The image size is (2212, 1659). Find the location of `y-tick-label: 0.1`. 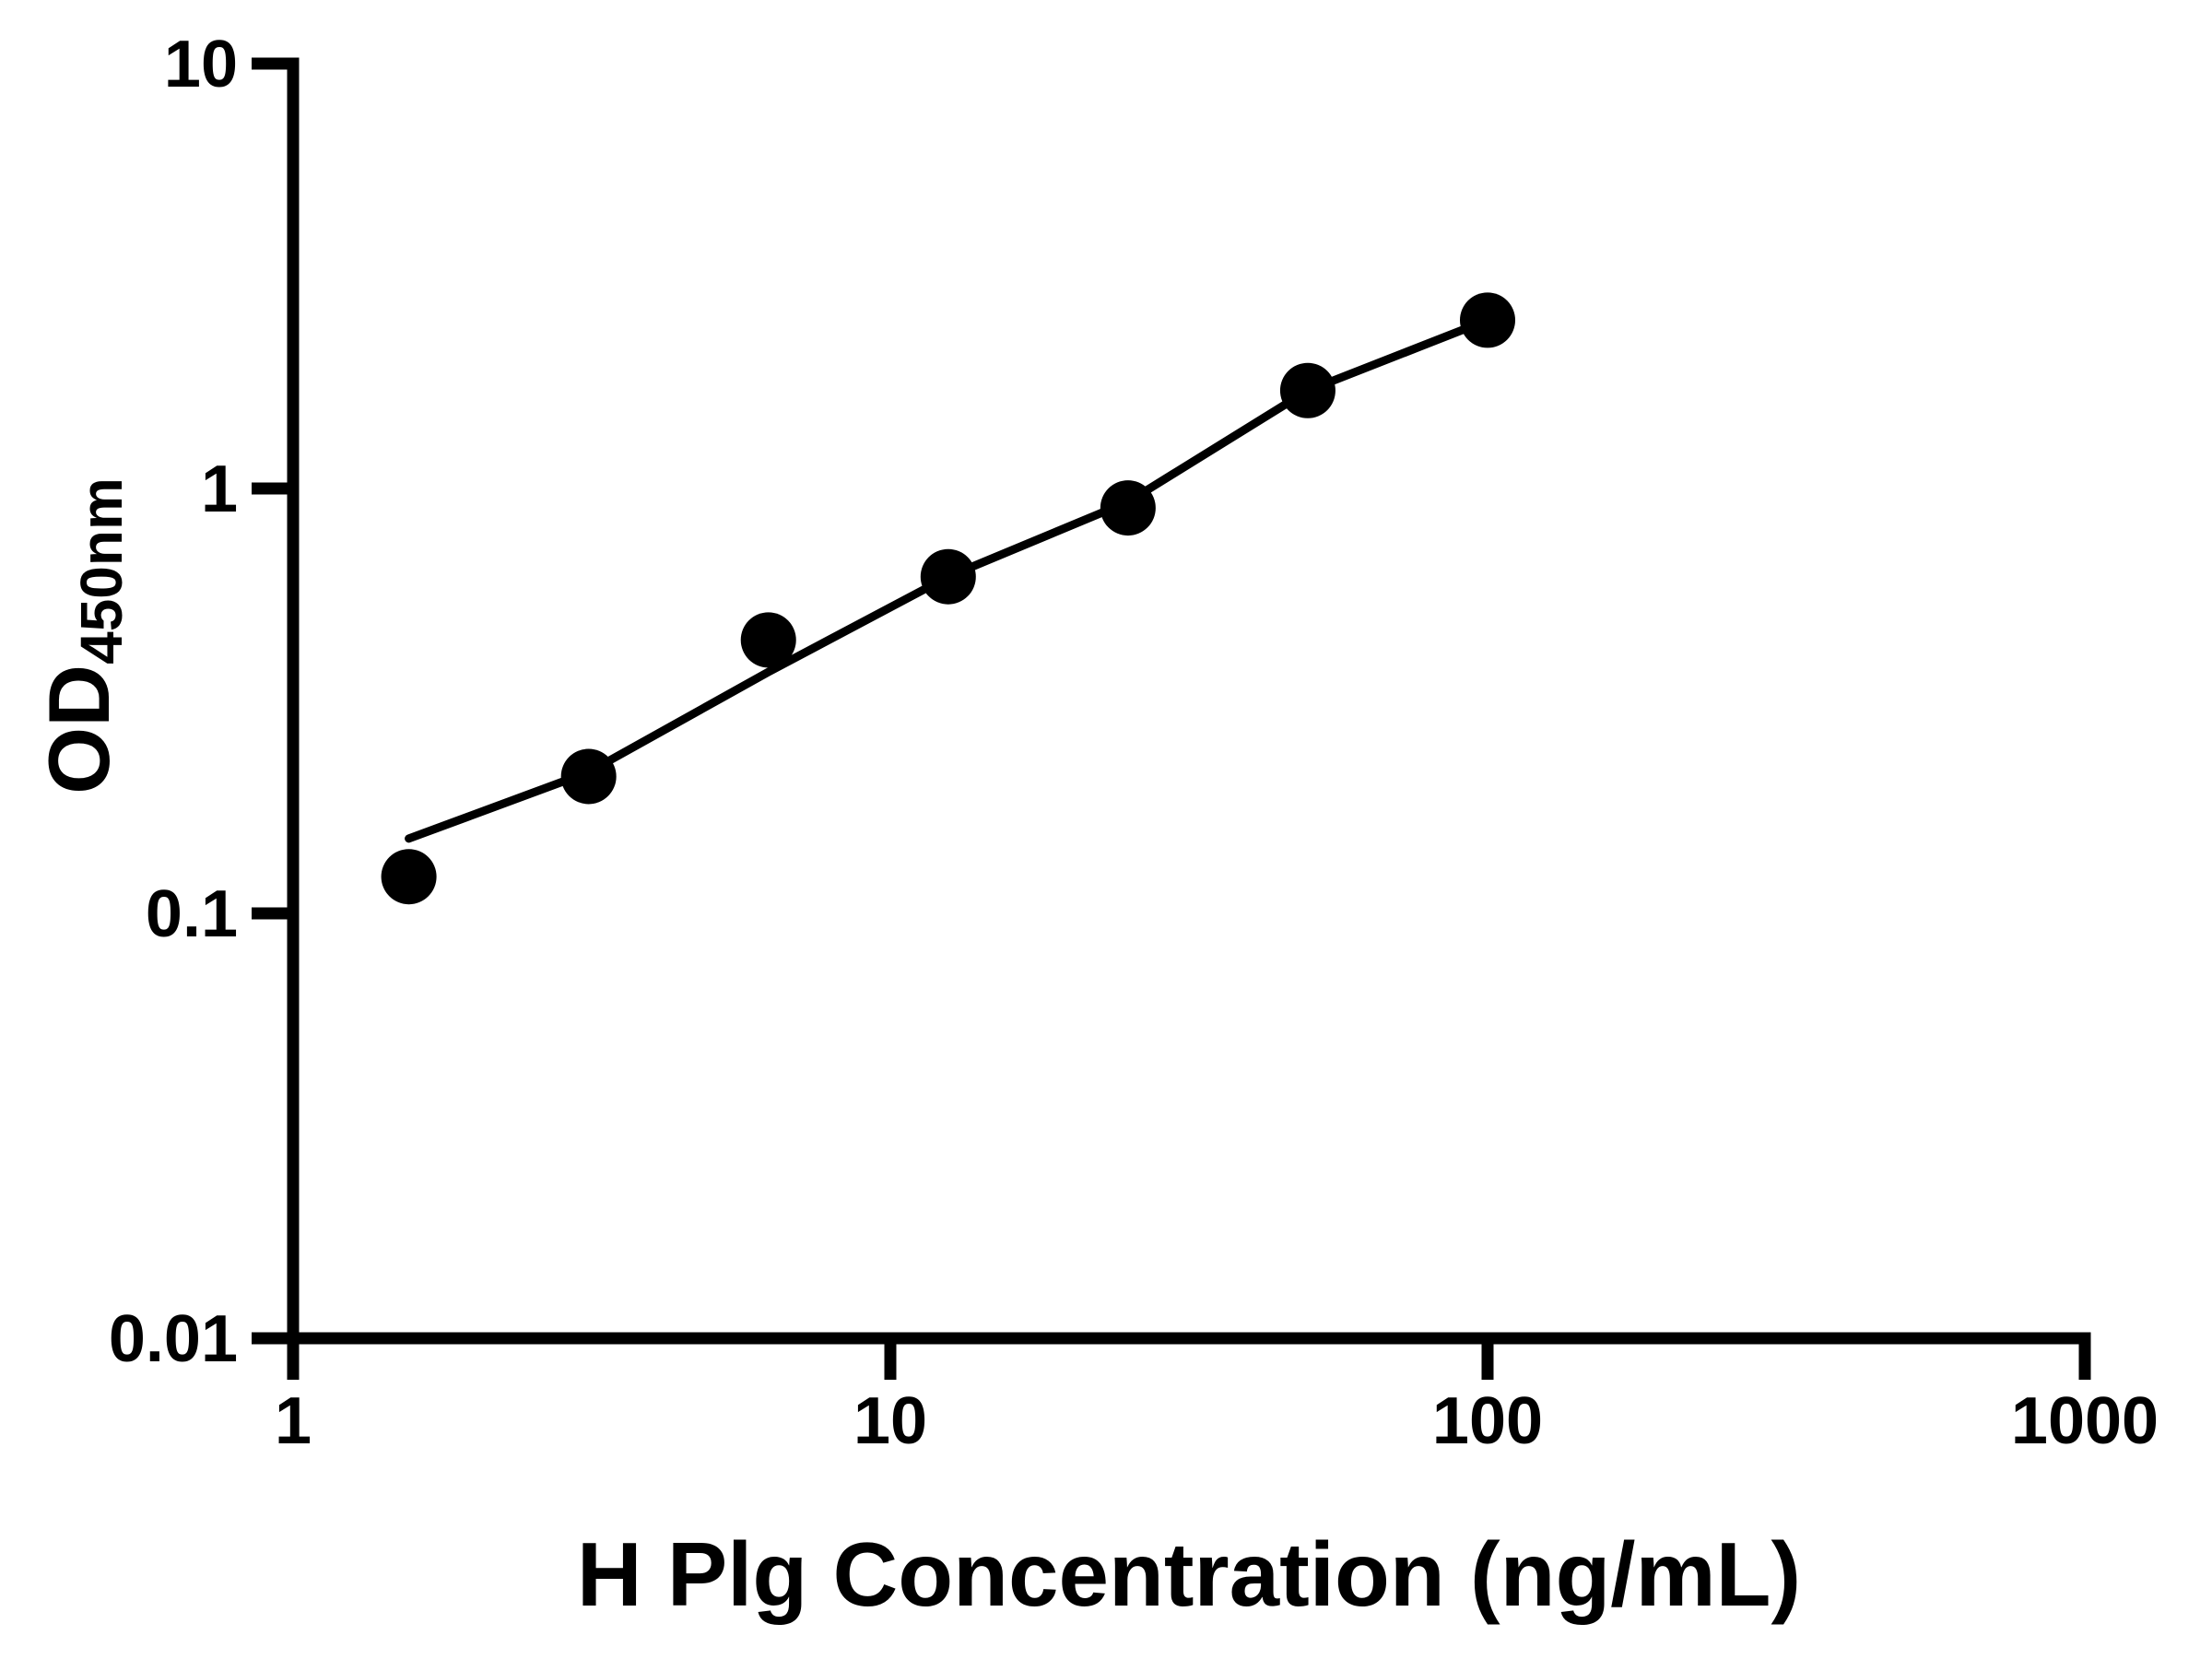

y-tick-label: 0.1 is located at coordinates (192, 914).